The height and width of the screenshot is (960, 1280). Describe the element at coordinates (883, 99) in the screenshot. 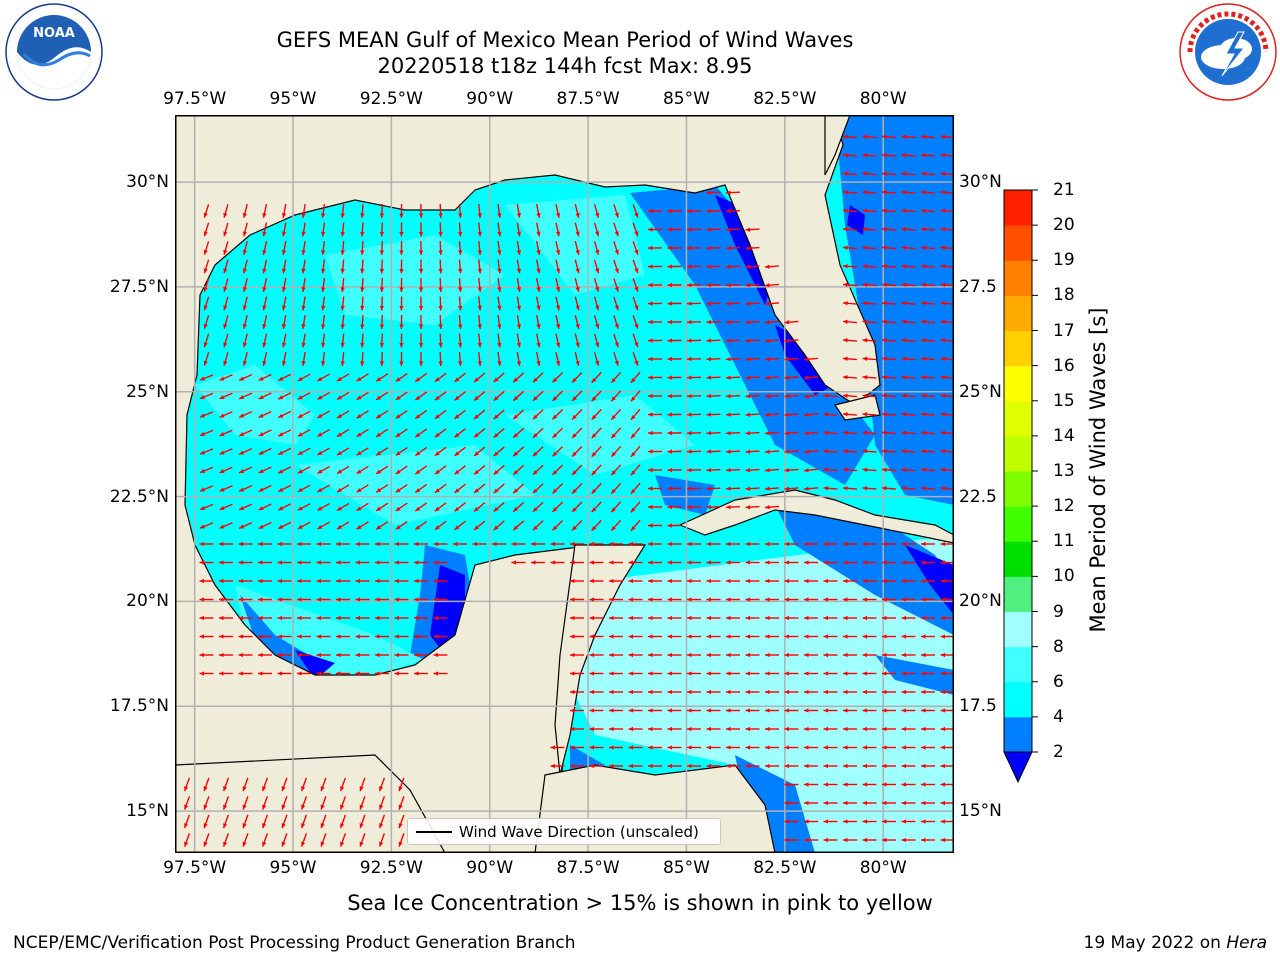

I see `lon-tick-top: 80°W` at that location.